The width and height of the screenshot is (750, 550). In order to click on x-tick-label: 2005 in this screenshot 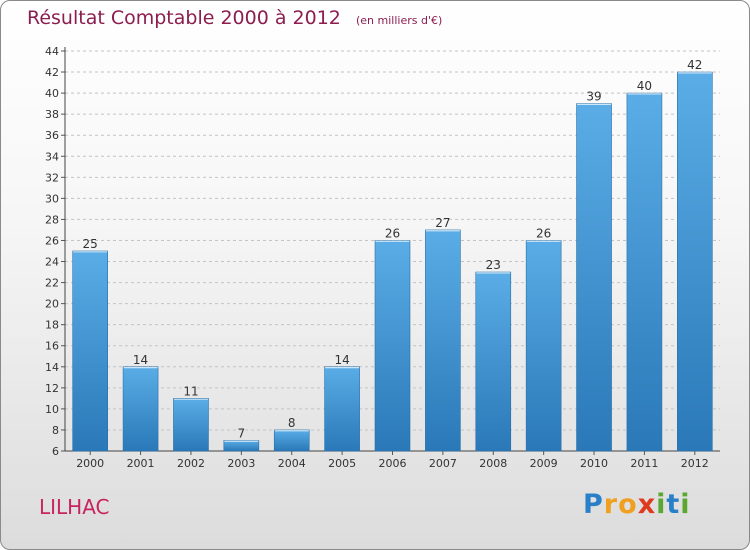, I will do `click(342, 463)`.